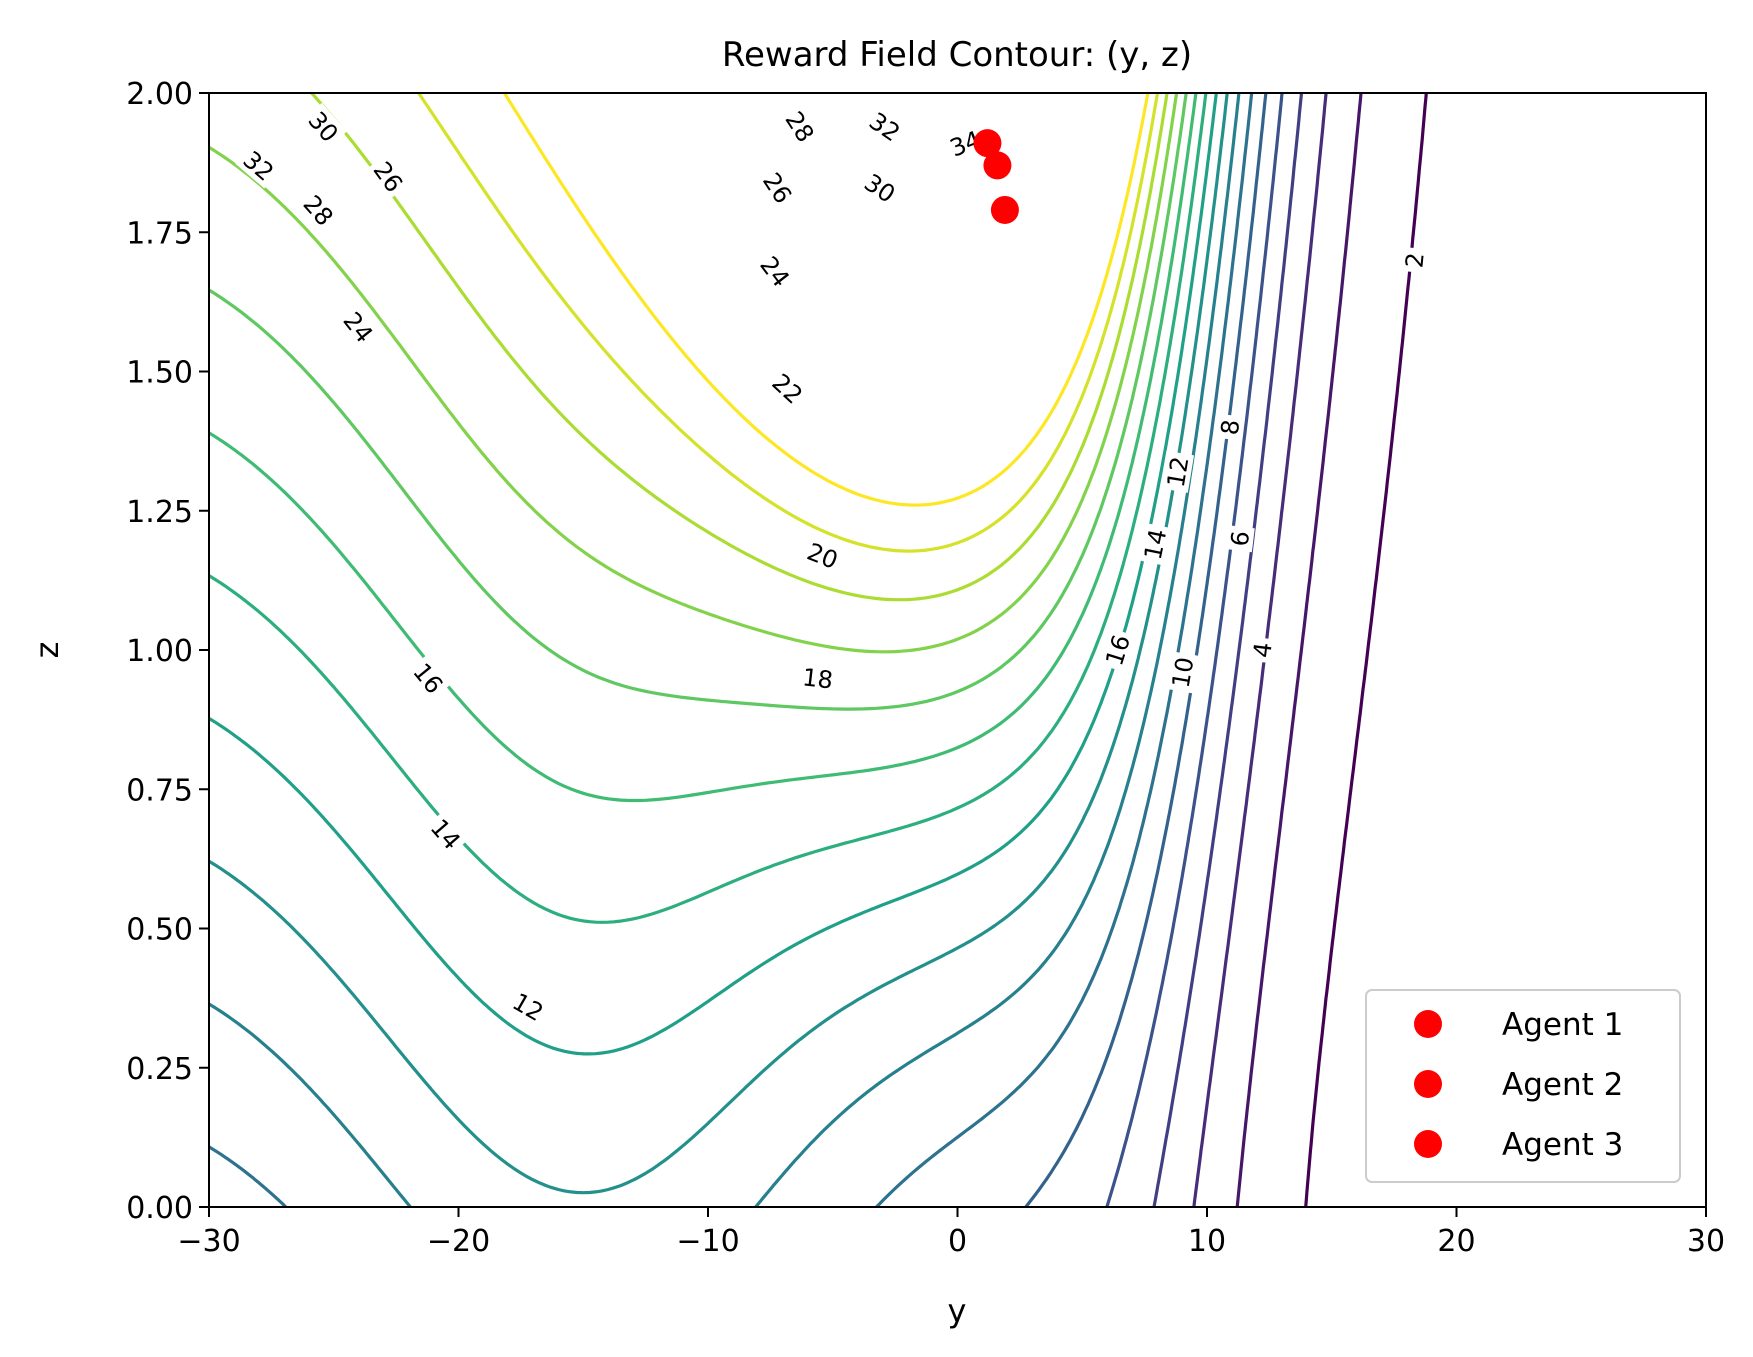  I want to click on agent-2-point, so click(997, 165).